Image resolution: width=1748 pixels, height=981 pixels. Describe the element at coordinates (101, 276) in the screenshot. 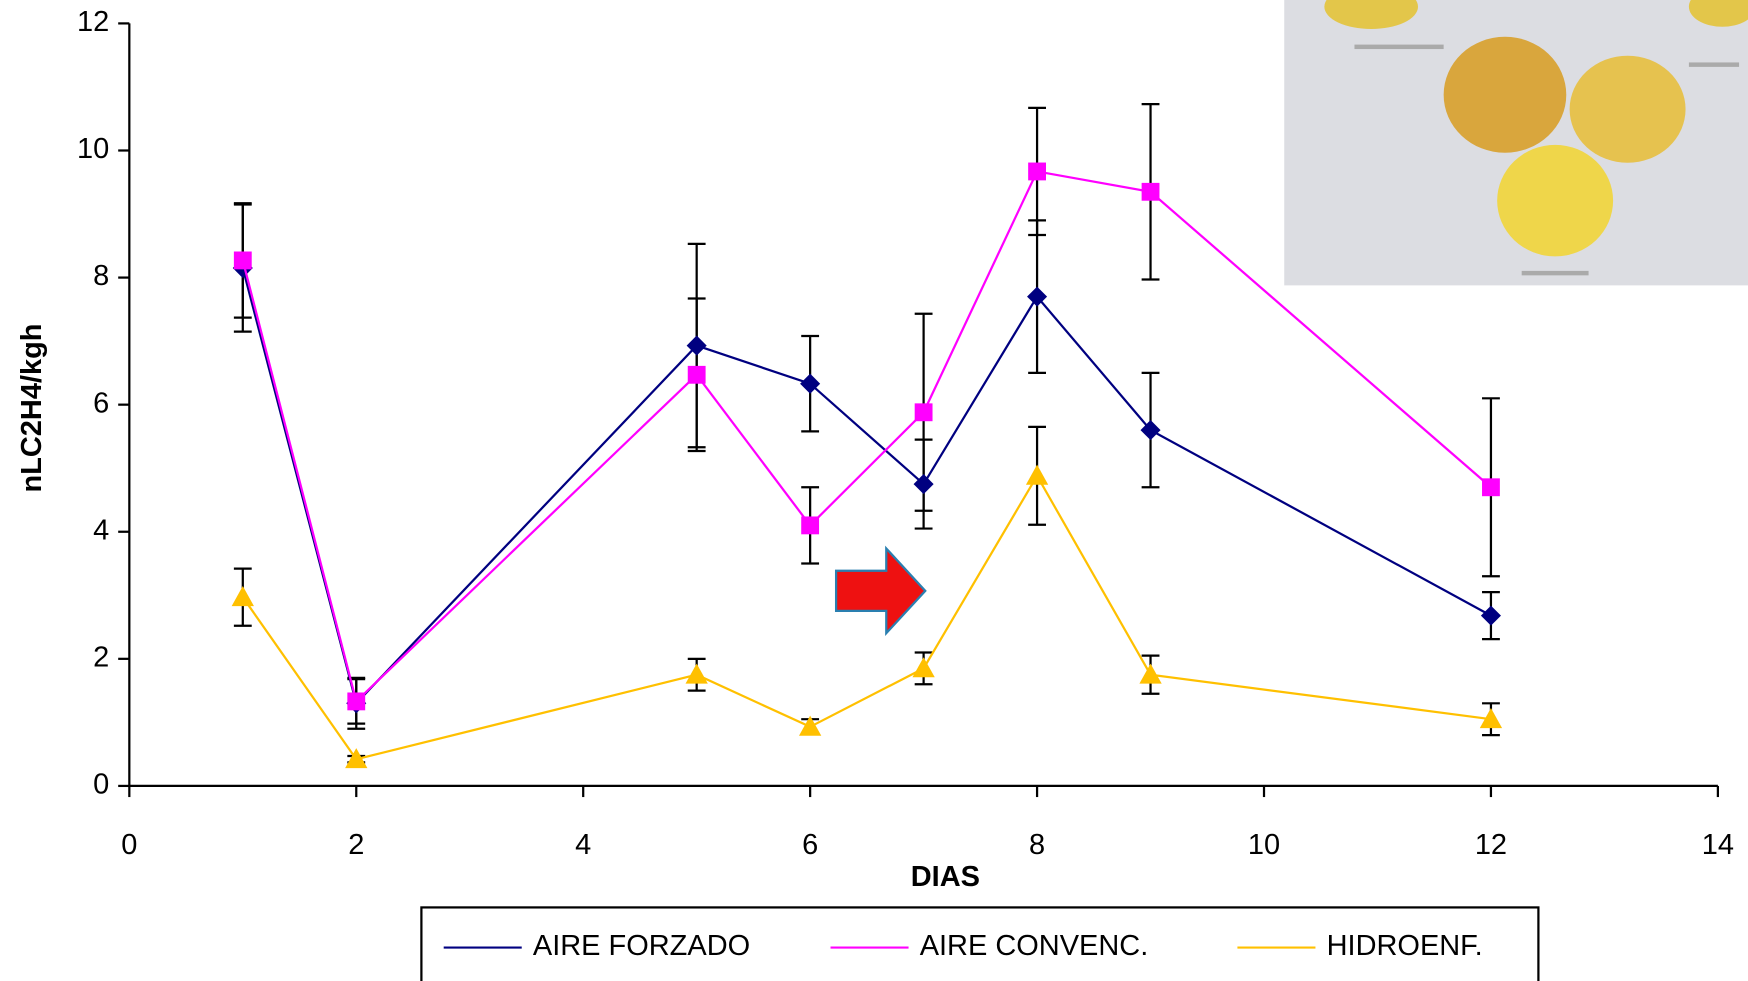

I see `y-tick-label: 8` at that location.